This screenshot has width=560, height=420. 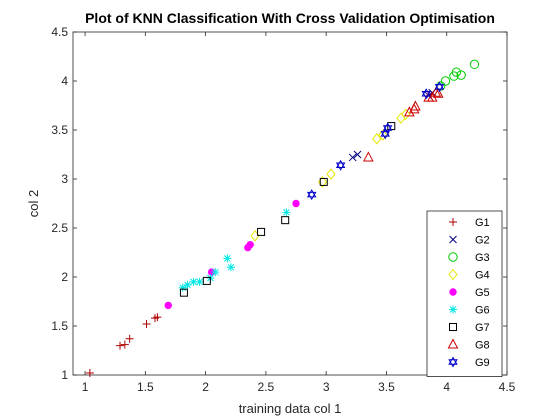 What do you see at coordinates (453, 343) in the screenshot?
I see `legend-marker-G8` at bounding box center [453, 343].